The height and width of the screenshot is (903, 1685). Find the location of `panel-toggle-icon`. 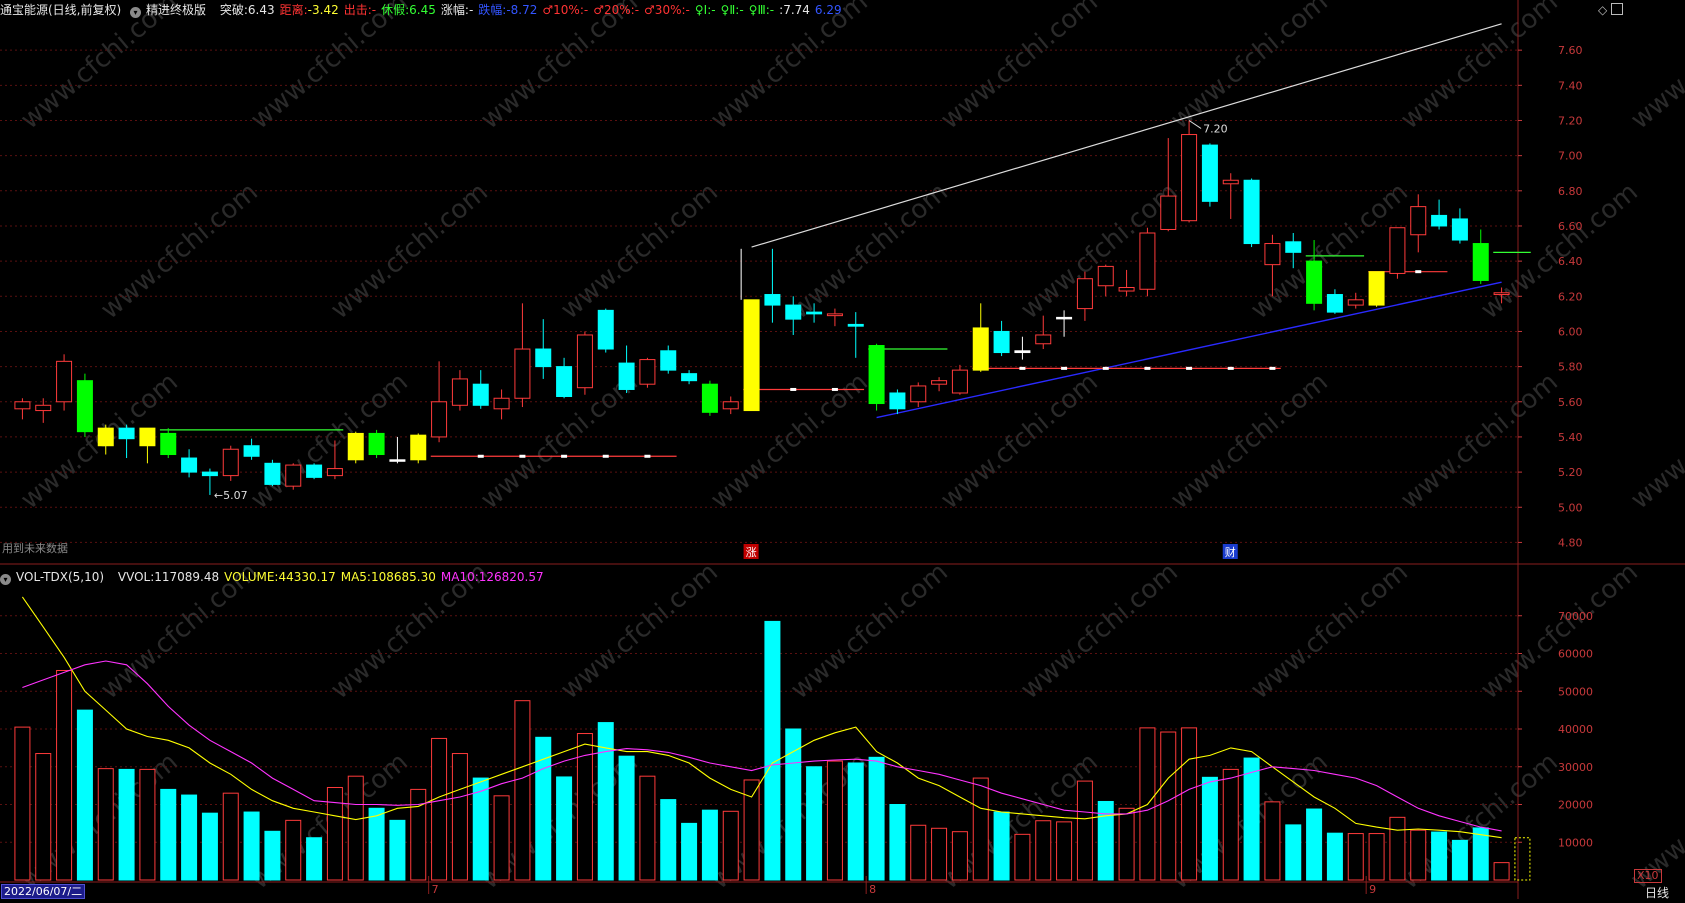

panel-toggle-icon is located at coordinates (1617, 9).